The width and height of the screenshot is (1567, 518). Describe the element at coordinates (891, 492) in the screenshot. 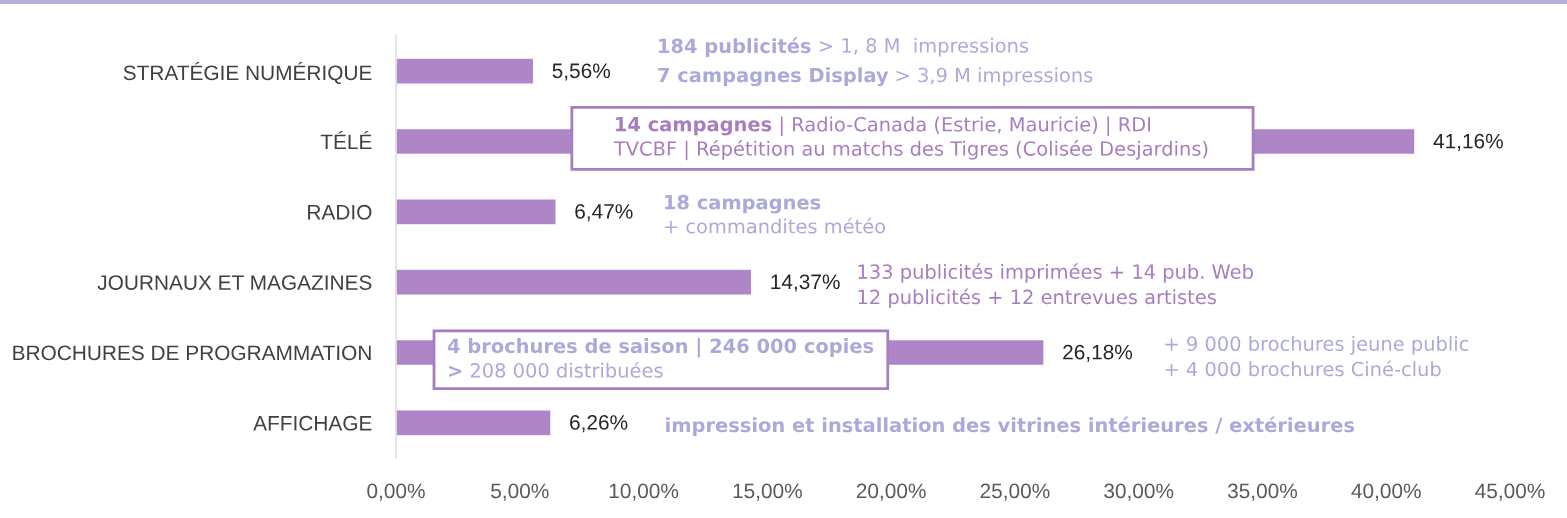

I see `x-tick-label: 20,00%` at that location.